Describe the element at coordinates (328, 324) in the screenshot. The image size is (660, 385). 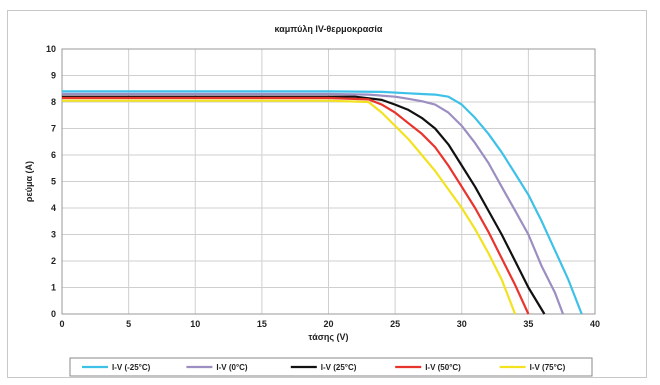
I see `x-tick-label: 20` at that location.